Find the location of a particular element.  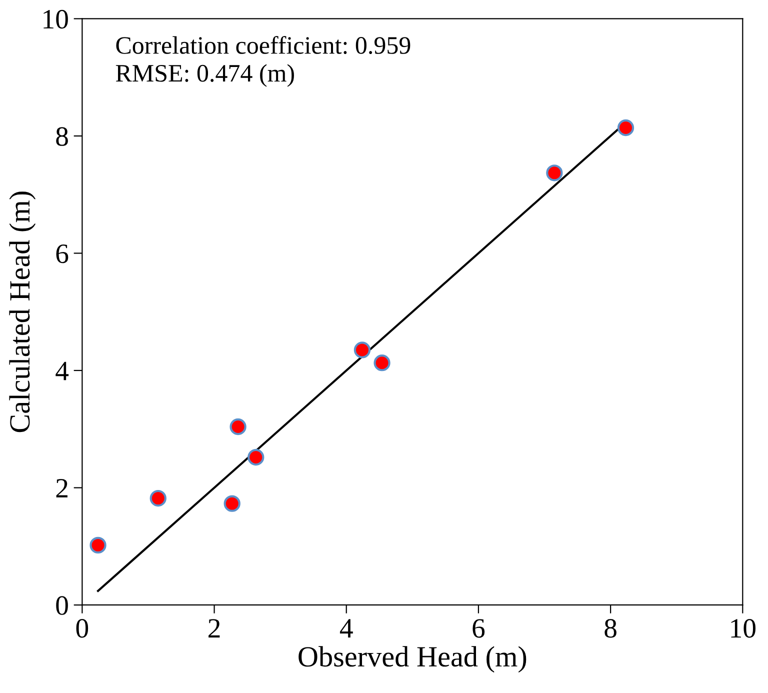

annotation: Correlation coefficient: 0.959 RMSE: 0.474 (m) is located at coordinates (263, 61).